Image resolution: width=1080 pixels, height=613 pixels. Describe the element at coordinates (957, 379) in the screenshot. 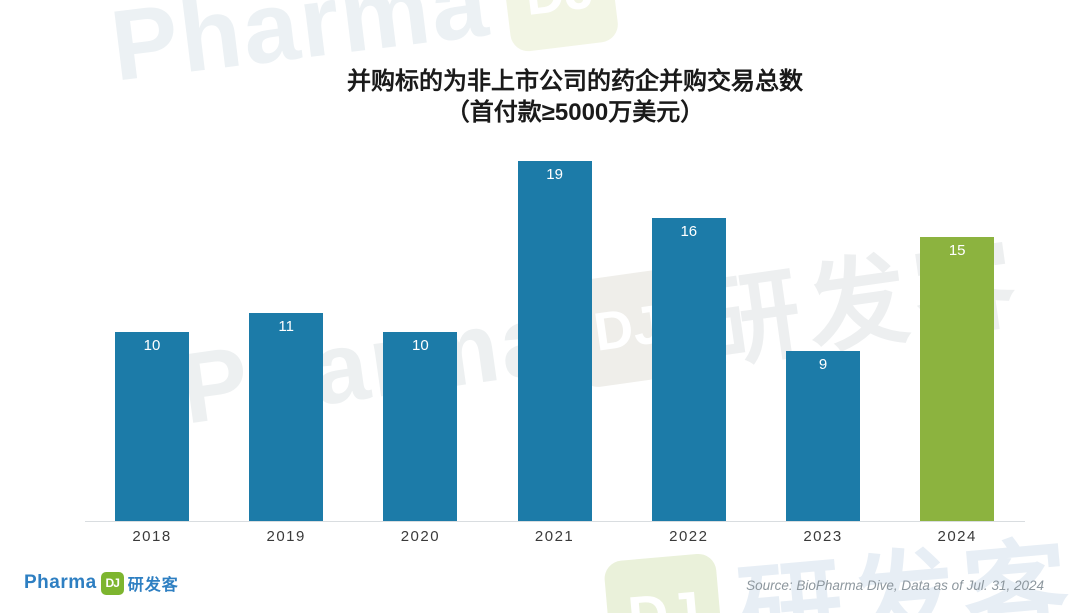

I see `bar-2024: 15` at that location.